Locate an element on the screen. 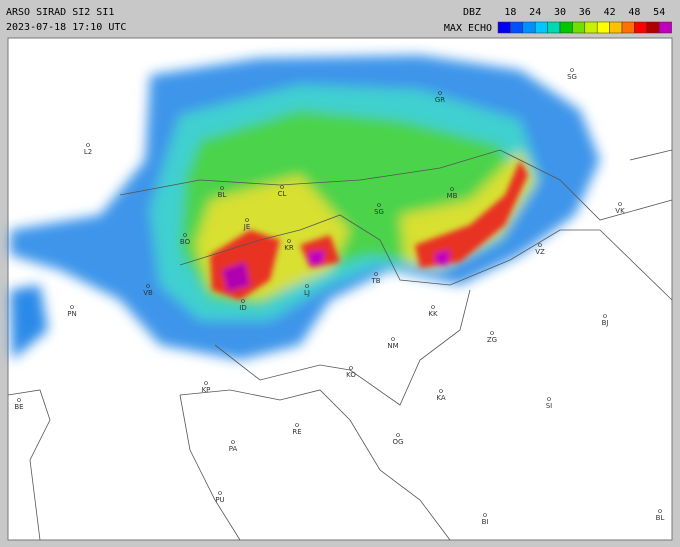 The height and width of the screenshot is (547, 680). title: ARSO SIRAD SI2 SI1 is located at coordinates (60, 12).